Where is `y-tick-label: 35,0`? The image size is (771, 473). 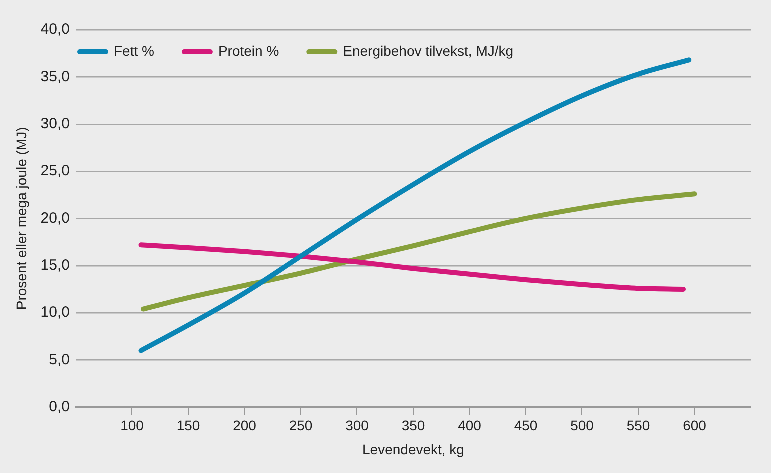
y-tick-label: 35,0 is located at coordinates (55, 77).